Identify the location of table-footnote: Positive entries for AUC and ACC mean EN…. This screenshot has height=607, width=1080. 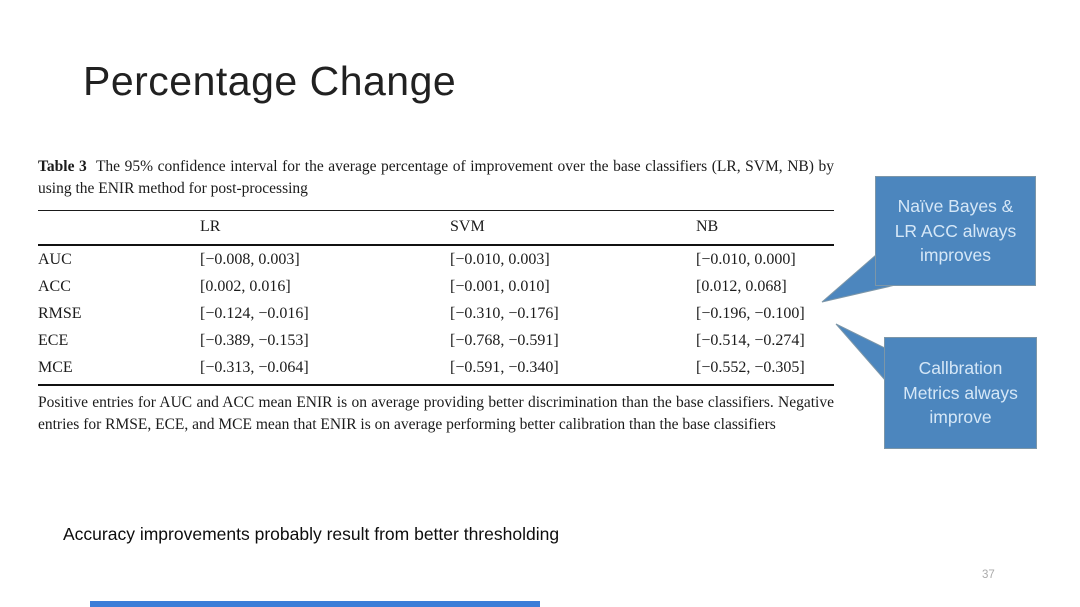
(436, 413).